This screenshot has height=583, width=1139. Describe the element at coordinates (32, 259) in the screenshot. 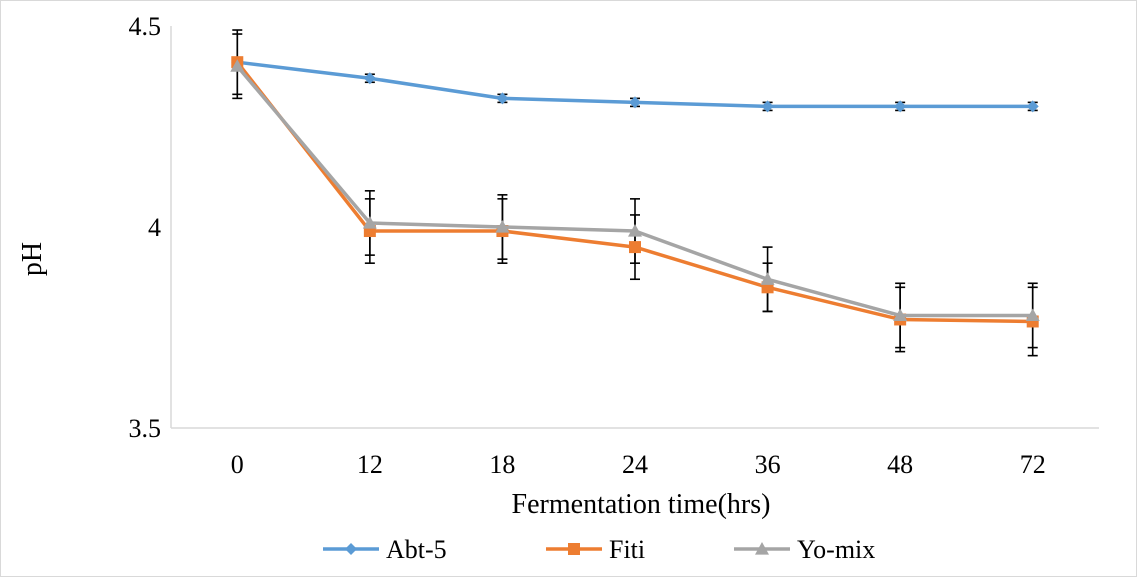

I see `y-axis-title: pH` at that location.